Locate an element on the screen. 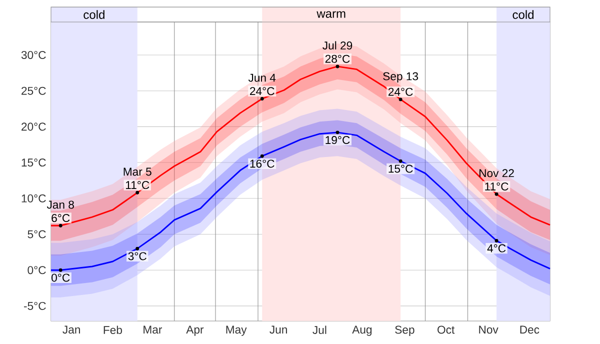  x-tick-label: Mar is located at coordinates (153, 330).